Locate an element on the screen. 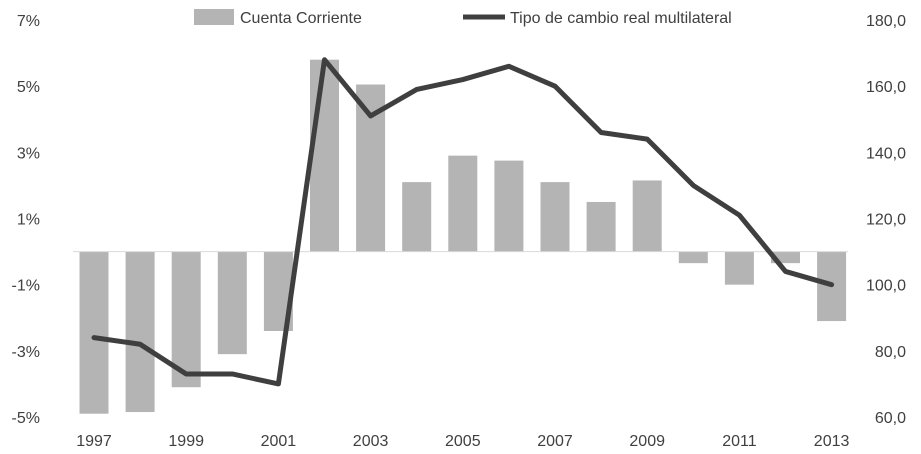 This screenshot has width=921, height=454. bar-2006 is located at coordinates (509, 206).